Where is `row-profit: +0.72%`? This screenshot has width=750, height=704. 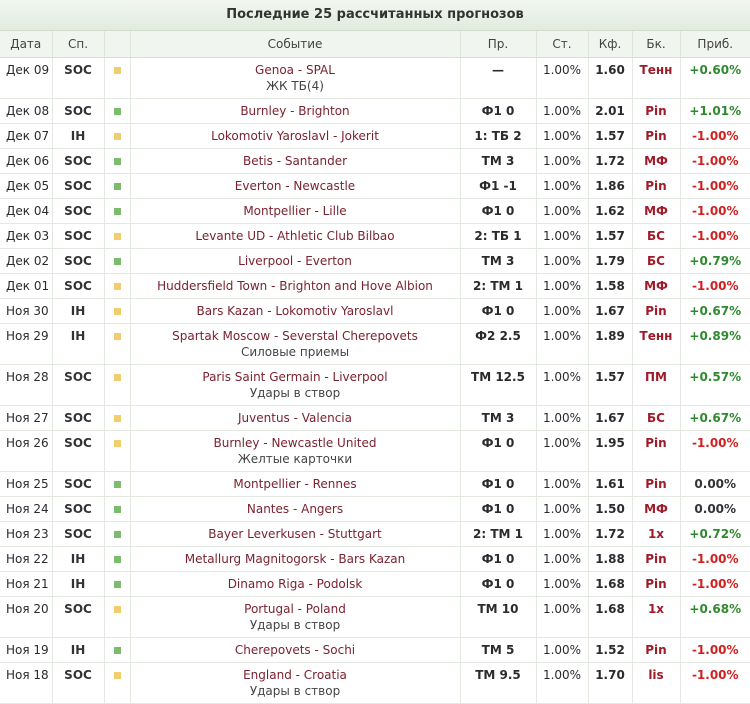 row-profit: +0.72% is located at coordinates (715, 532).